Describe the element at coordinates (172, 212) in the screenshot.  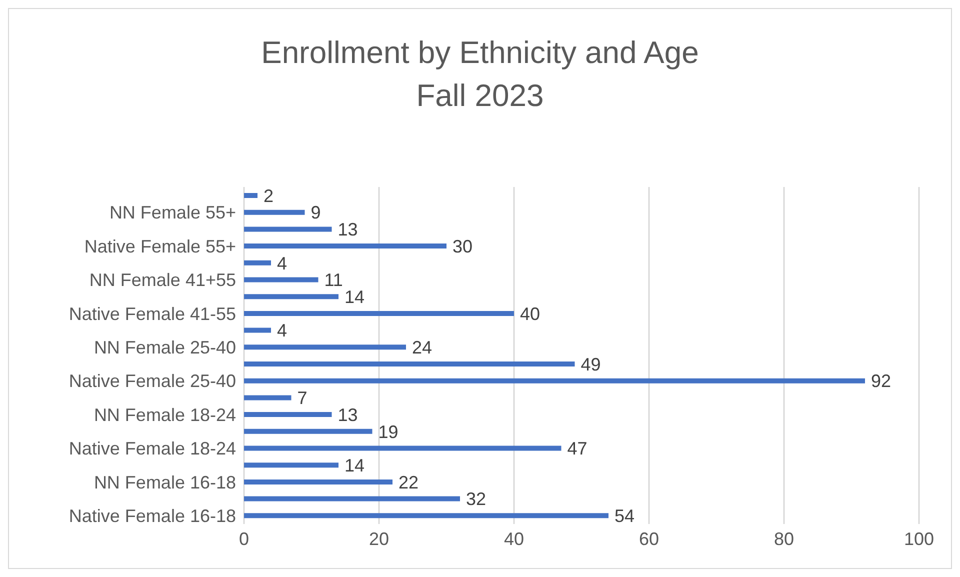
I see `y-tick-label: NN Female 55+` at that location.